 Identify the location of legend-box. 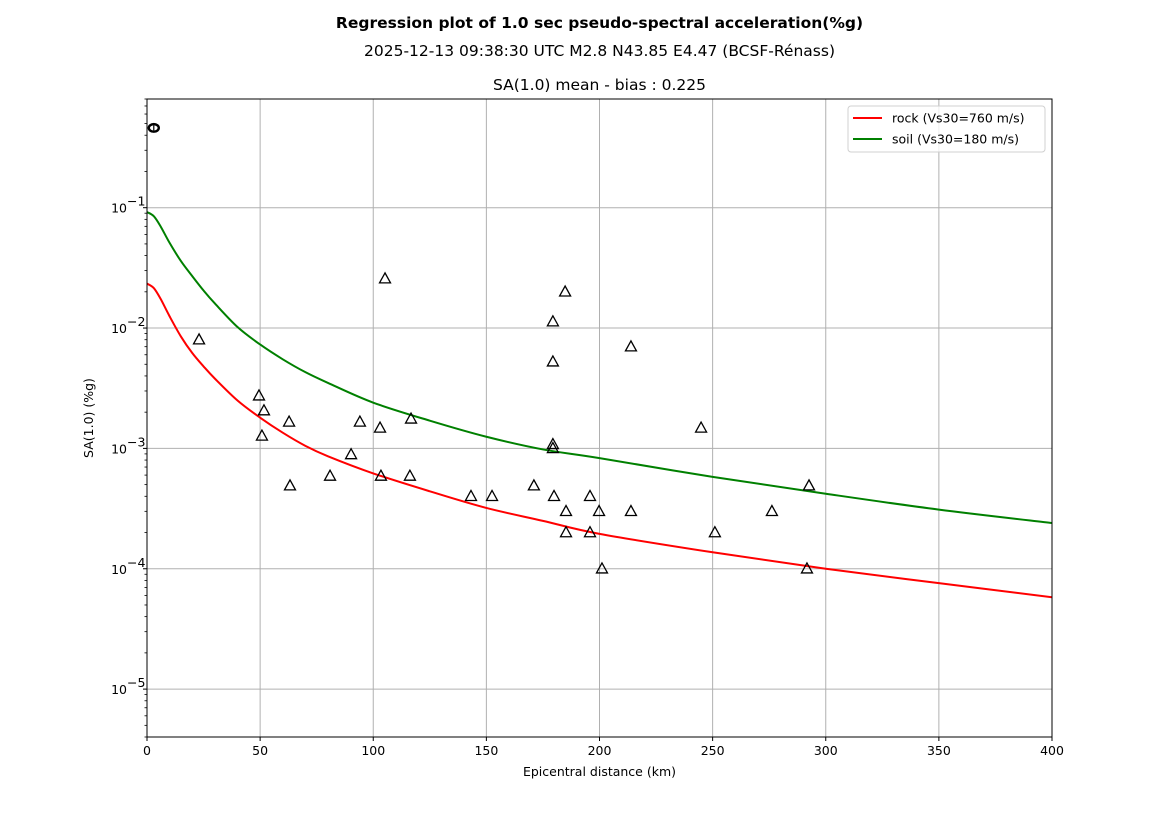
(946, 129).